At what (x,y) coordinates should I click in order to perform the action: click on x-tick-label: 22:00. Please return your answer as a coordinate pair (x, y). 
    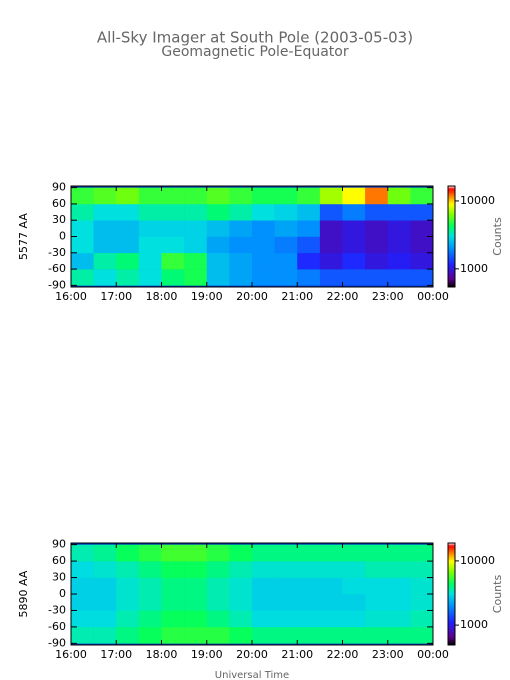
    Looking at the image, I should click on (343, 296).